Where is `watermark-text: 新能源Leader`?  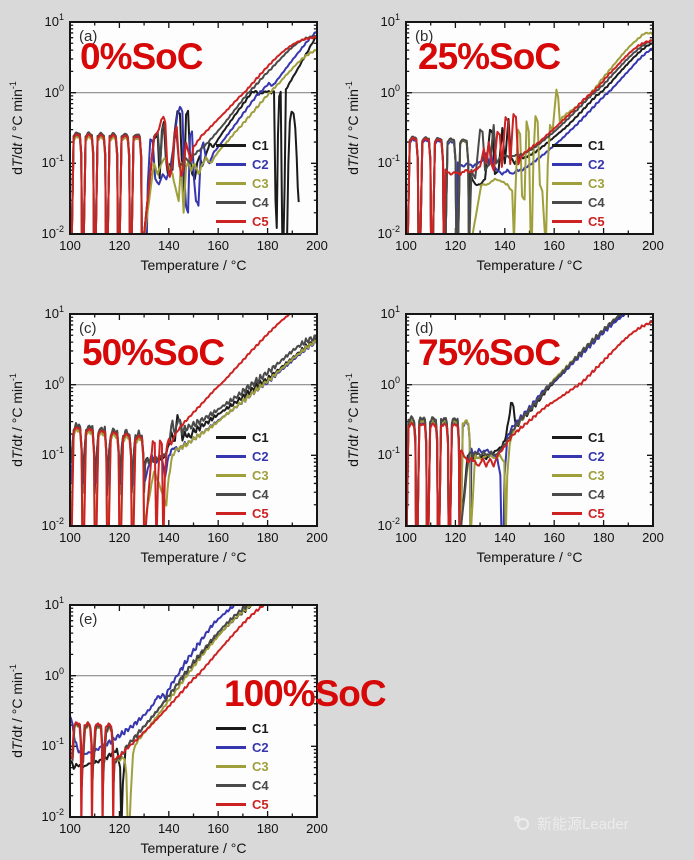
watermark-text: 新能源Leader is located at coordinates (583, 824).